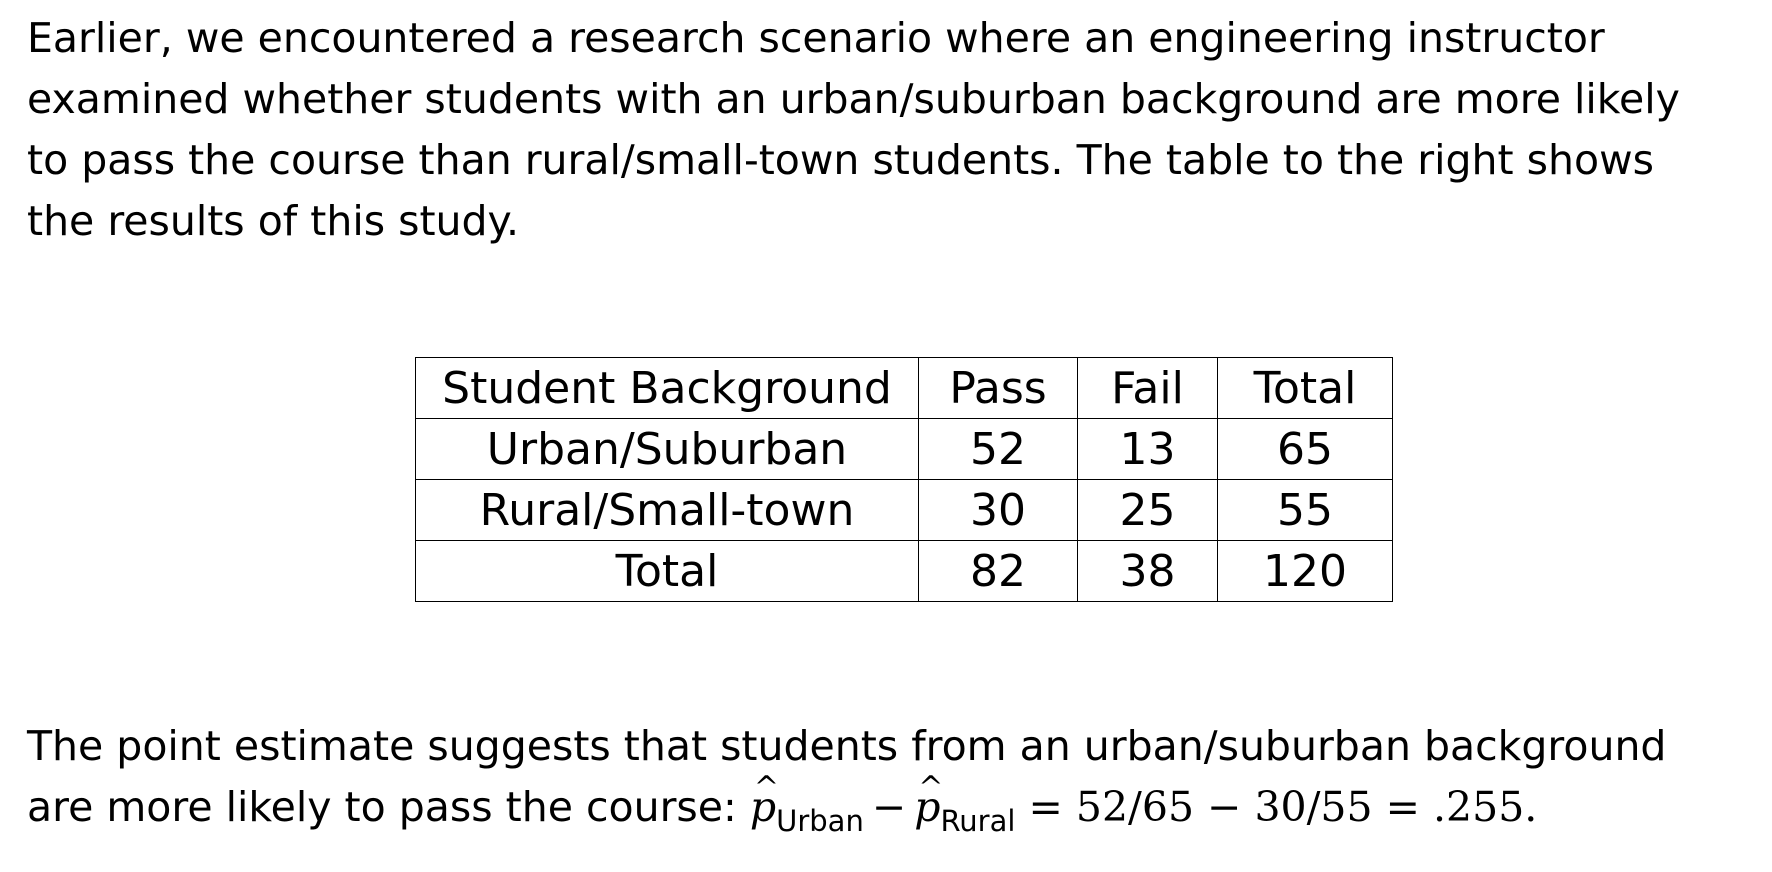 This screenshot has width=1772, height=872. Describe the element at coordinates (1147, 449) in the screenshot. I see `table-cell: 13` at that location.